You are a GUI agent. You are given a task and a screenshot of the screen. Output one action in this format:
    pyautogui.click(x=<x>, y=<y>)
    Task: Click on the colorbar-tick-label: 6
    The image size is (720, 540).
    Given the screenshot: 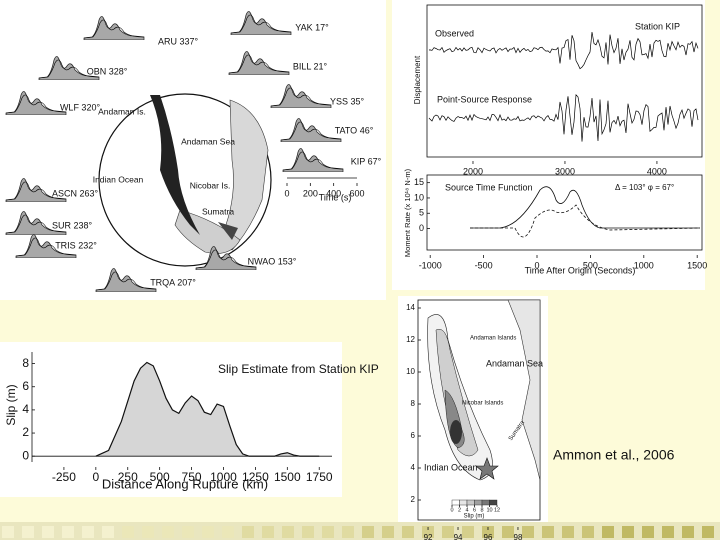 What is the action you would take?
    pyautogui.click(x=474, y=510)
    